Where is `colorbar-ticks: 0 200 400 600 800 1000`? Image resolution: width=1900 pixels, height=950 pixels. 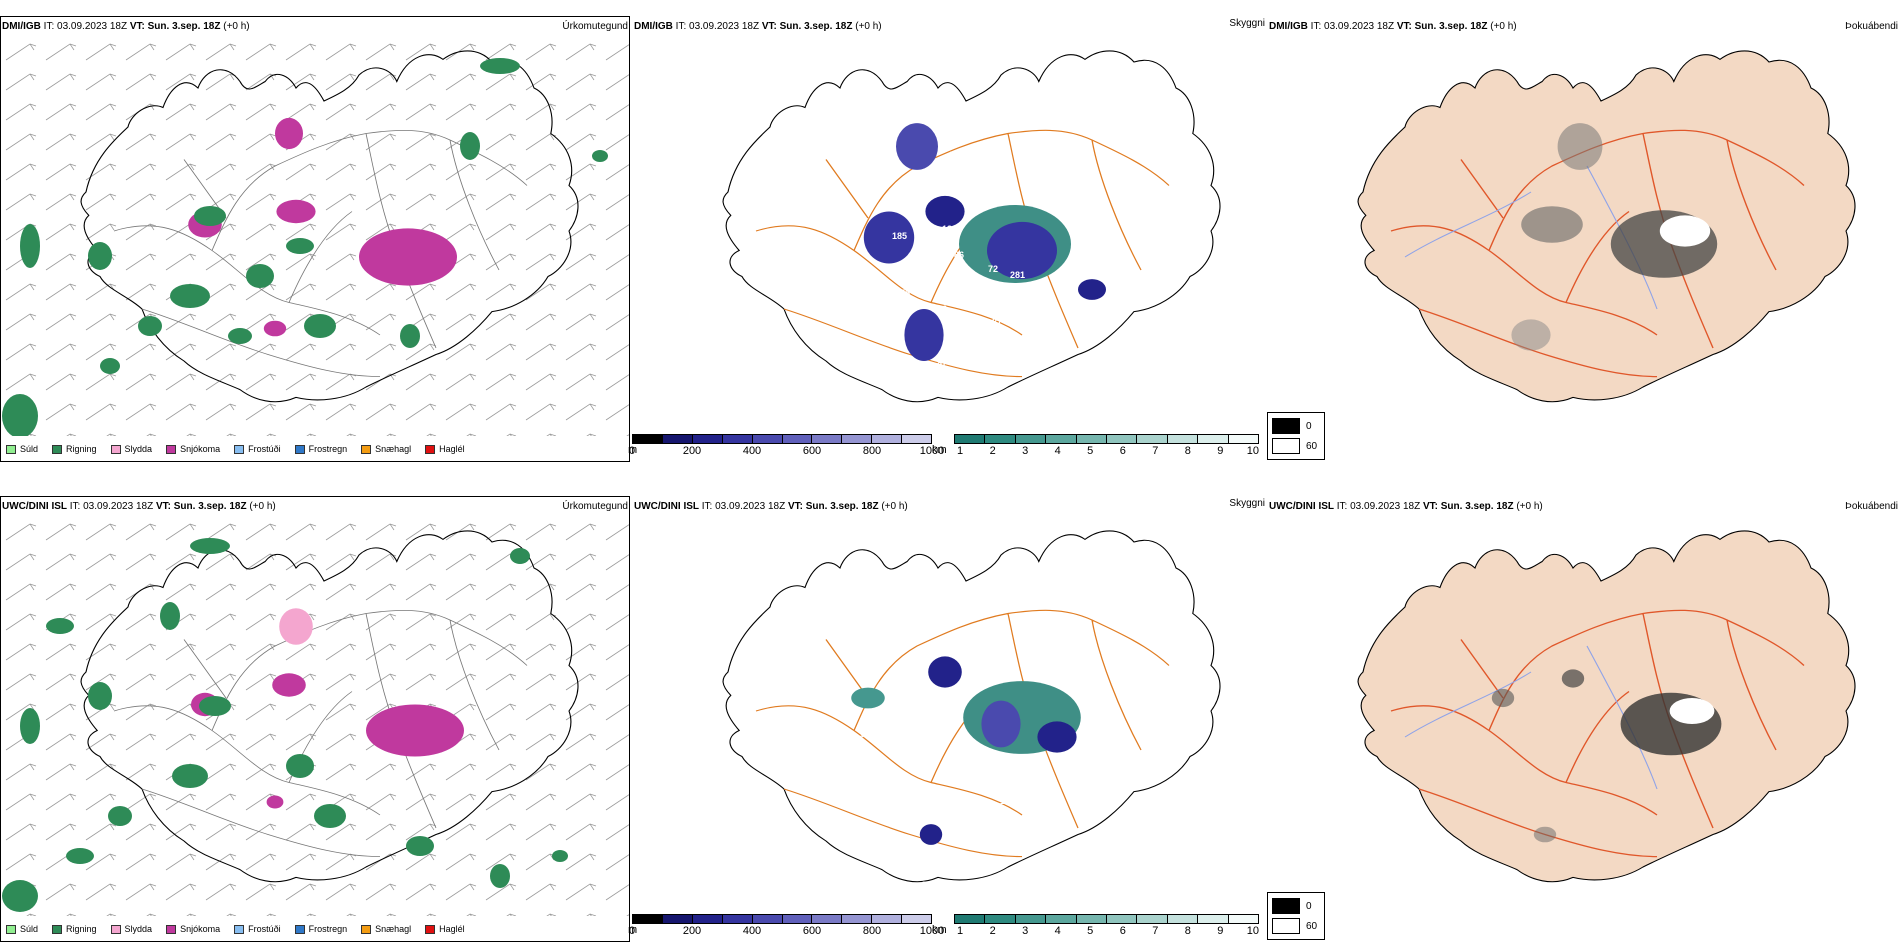 colorbar-ticks: 0 200 400 600 800 1000 is located at coordinates (786, 452).